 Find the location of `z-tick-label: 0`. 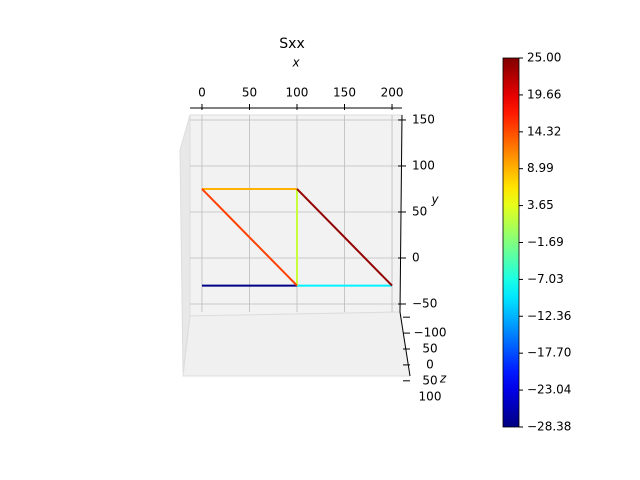

z-tick-label: 0 is located at coordinates (430, 365).